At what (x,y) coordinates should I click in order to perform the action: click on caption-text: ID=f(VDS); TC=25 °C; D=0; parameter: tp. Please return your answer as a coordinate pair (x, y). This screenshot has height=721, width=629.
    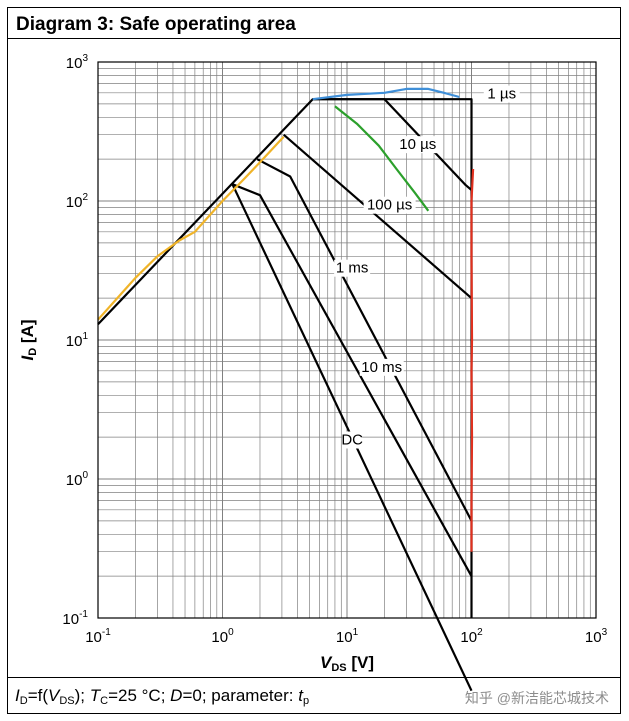
    Looking at the image, I should click on (162, 696).